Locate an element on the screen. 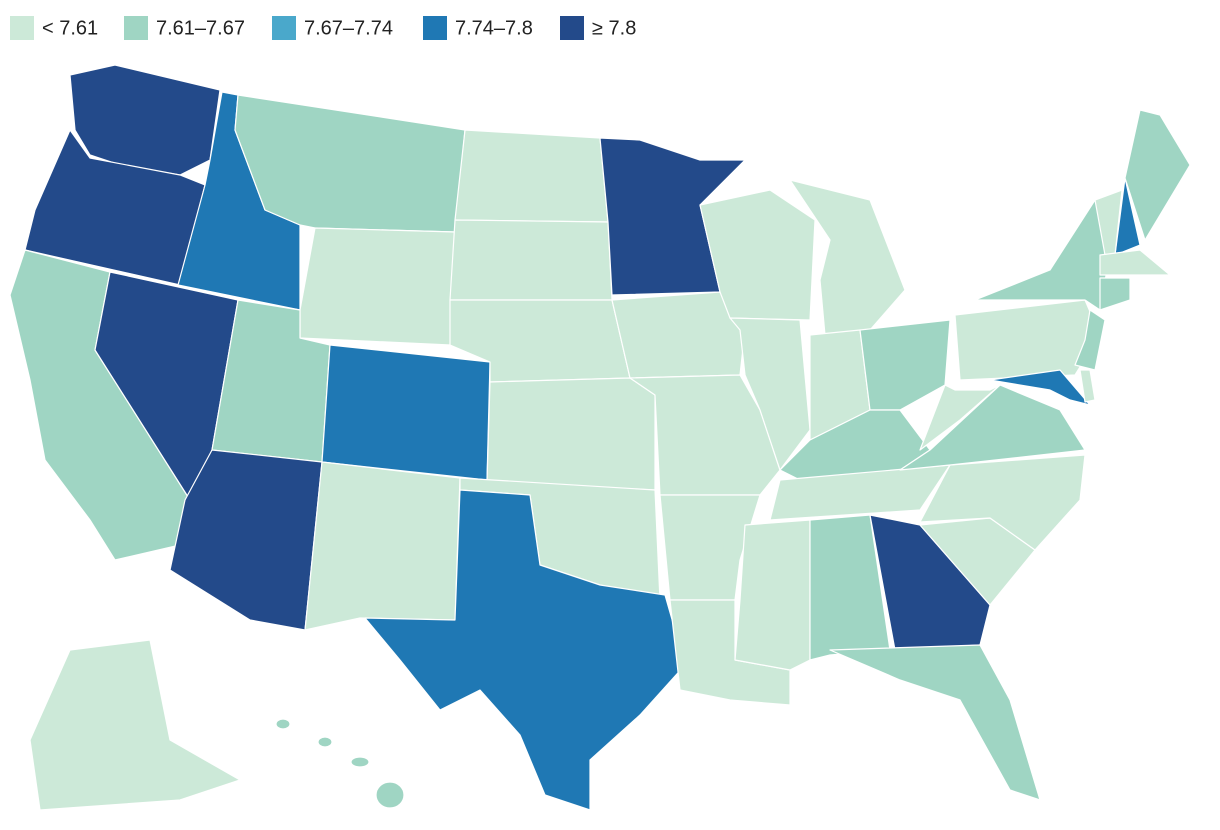 This screenshot has width=1220, height=830. legend-label: 7.67–7.74 is located at coordinates (348, 28).